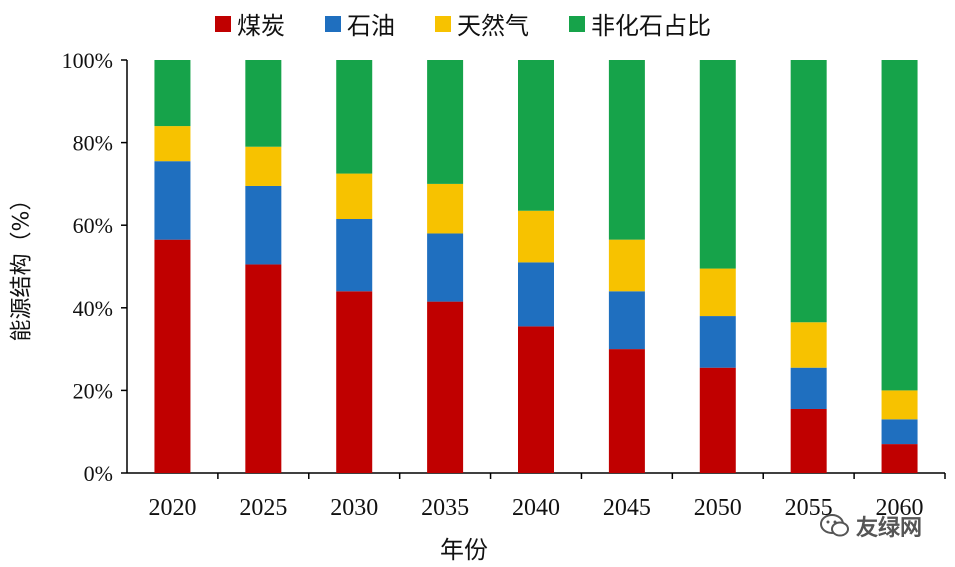 This screenshot has height=567, width=955. Describe the element at coordinates (223, 23) in the screenshot. I see `legend-swatch-coal` at that location.